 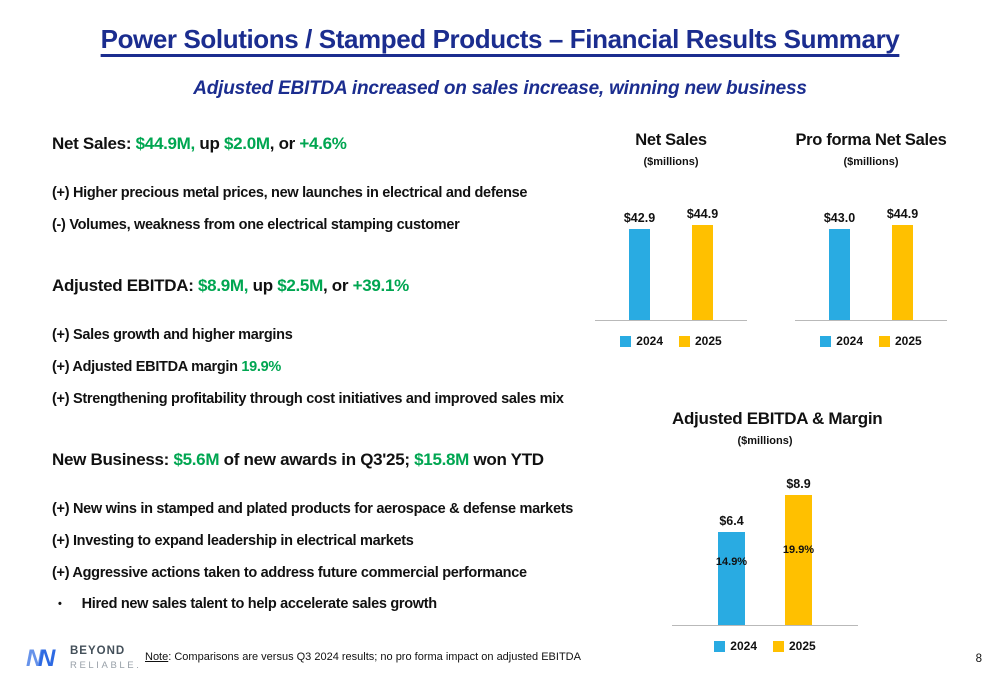 I want to click on text-segment: $44.9M,, so click(x=165, y=143).